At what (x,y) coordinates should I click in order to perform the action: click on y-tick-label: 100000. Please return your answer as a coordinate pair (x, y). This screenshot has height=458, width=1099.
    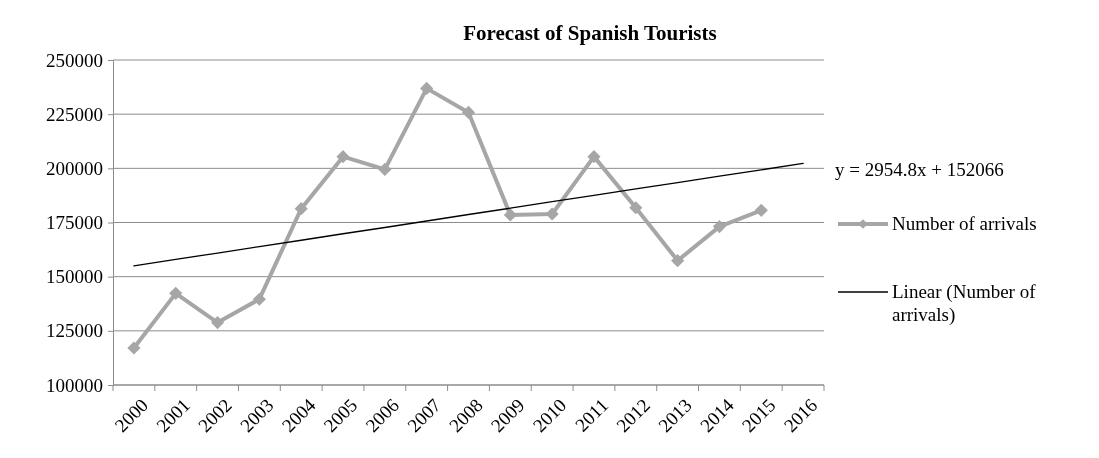
    Looking at the image, I should click on (74, 385).